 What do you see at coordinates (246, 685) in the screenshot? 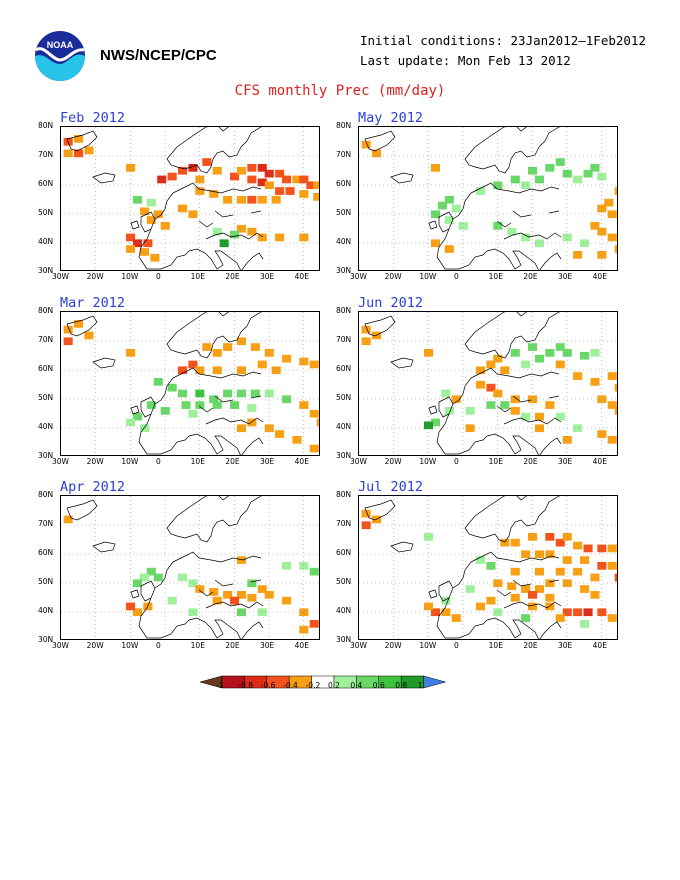
I see `legend-label: -0.8` at bounding box center [246, 685].